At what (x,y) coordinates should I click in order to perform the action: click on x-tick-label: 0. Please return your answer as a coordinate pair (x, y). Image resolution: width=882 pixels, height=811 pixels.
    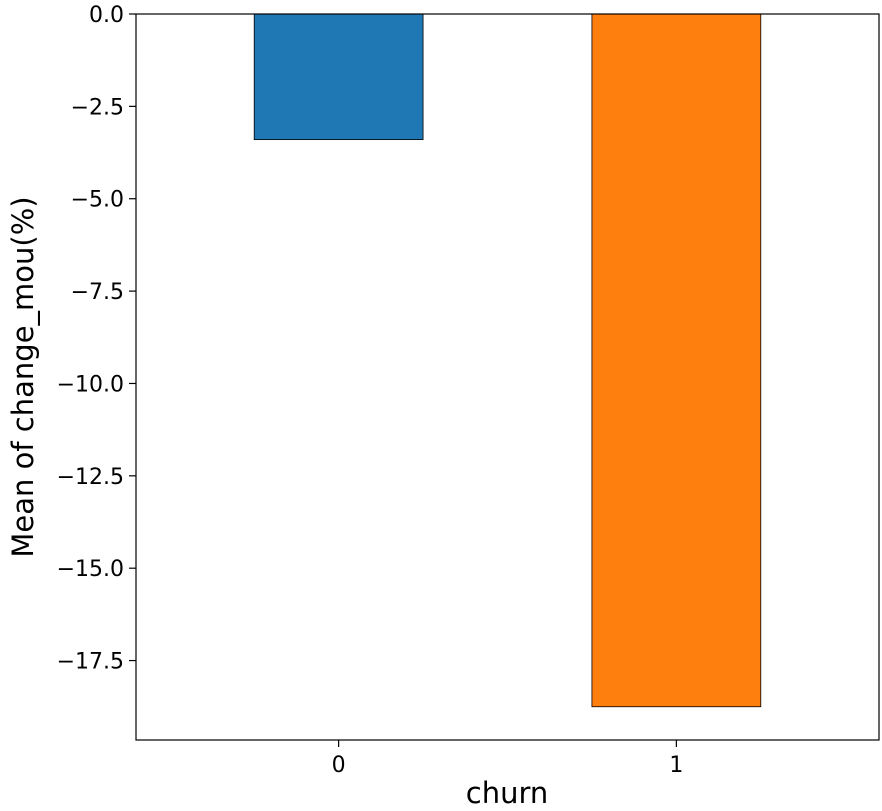
    Looking at the image, I should click on (339, 765).